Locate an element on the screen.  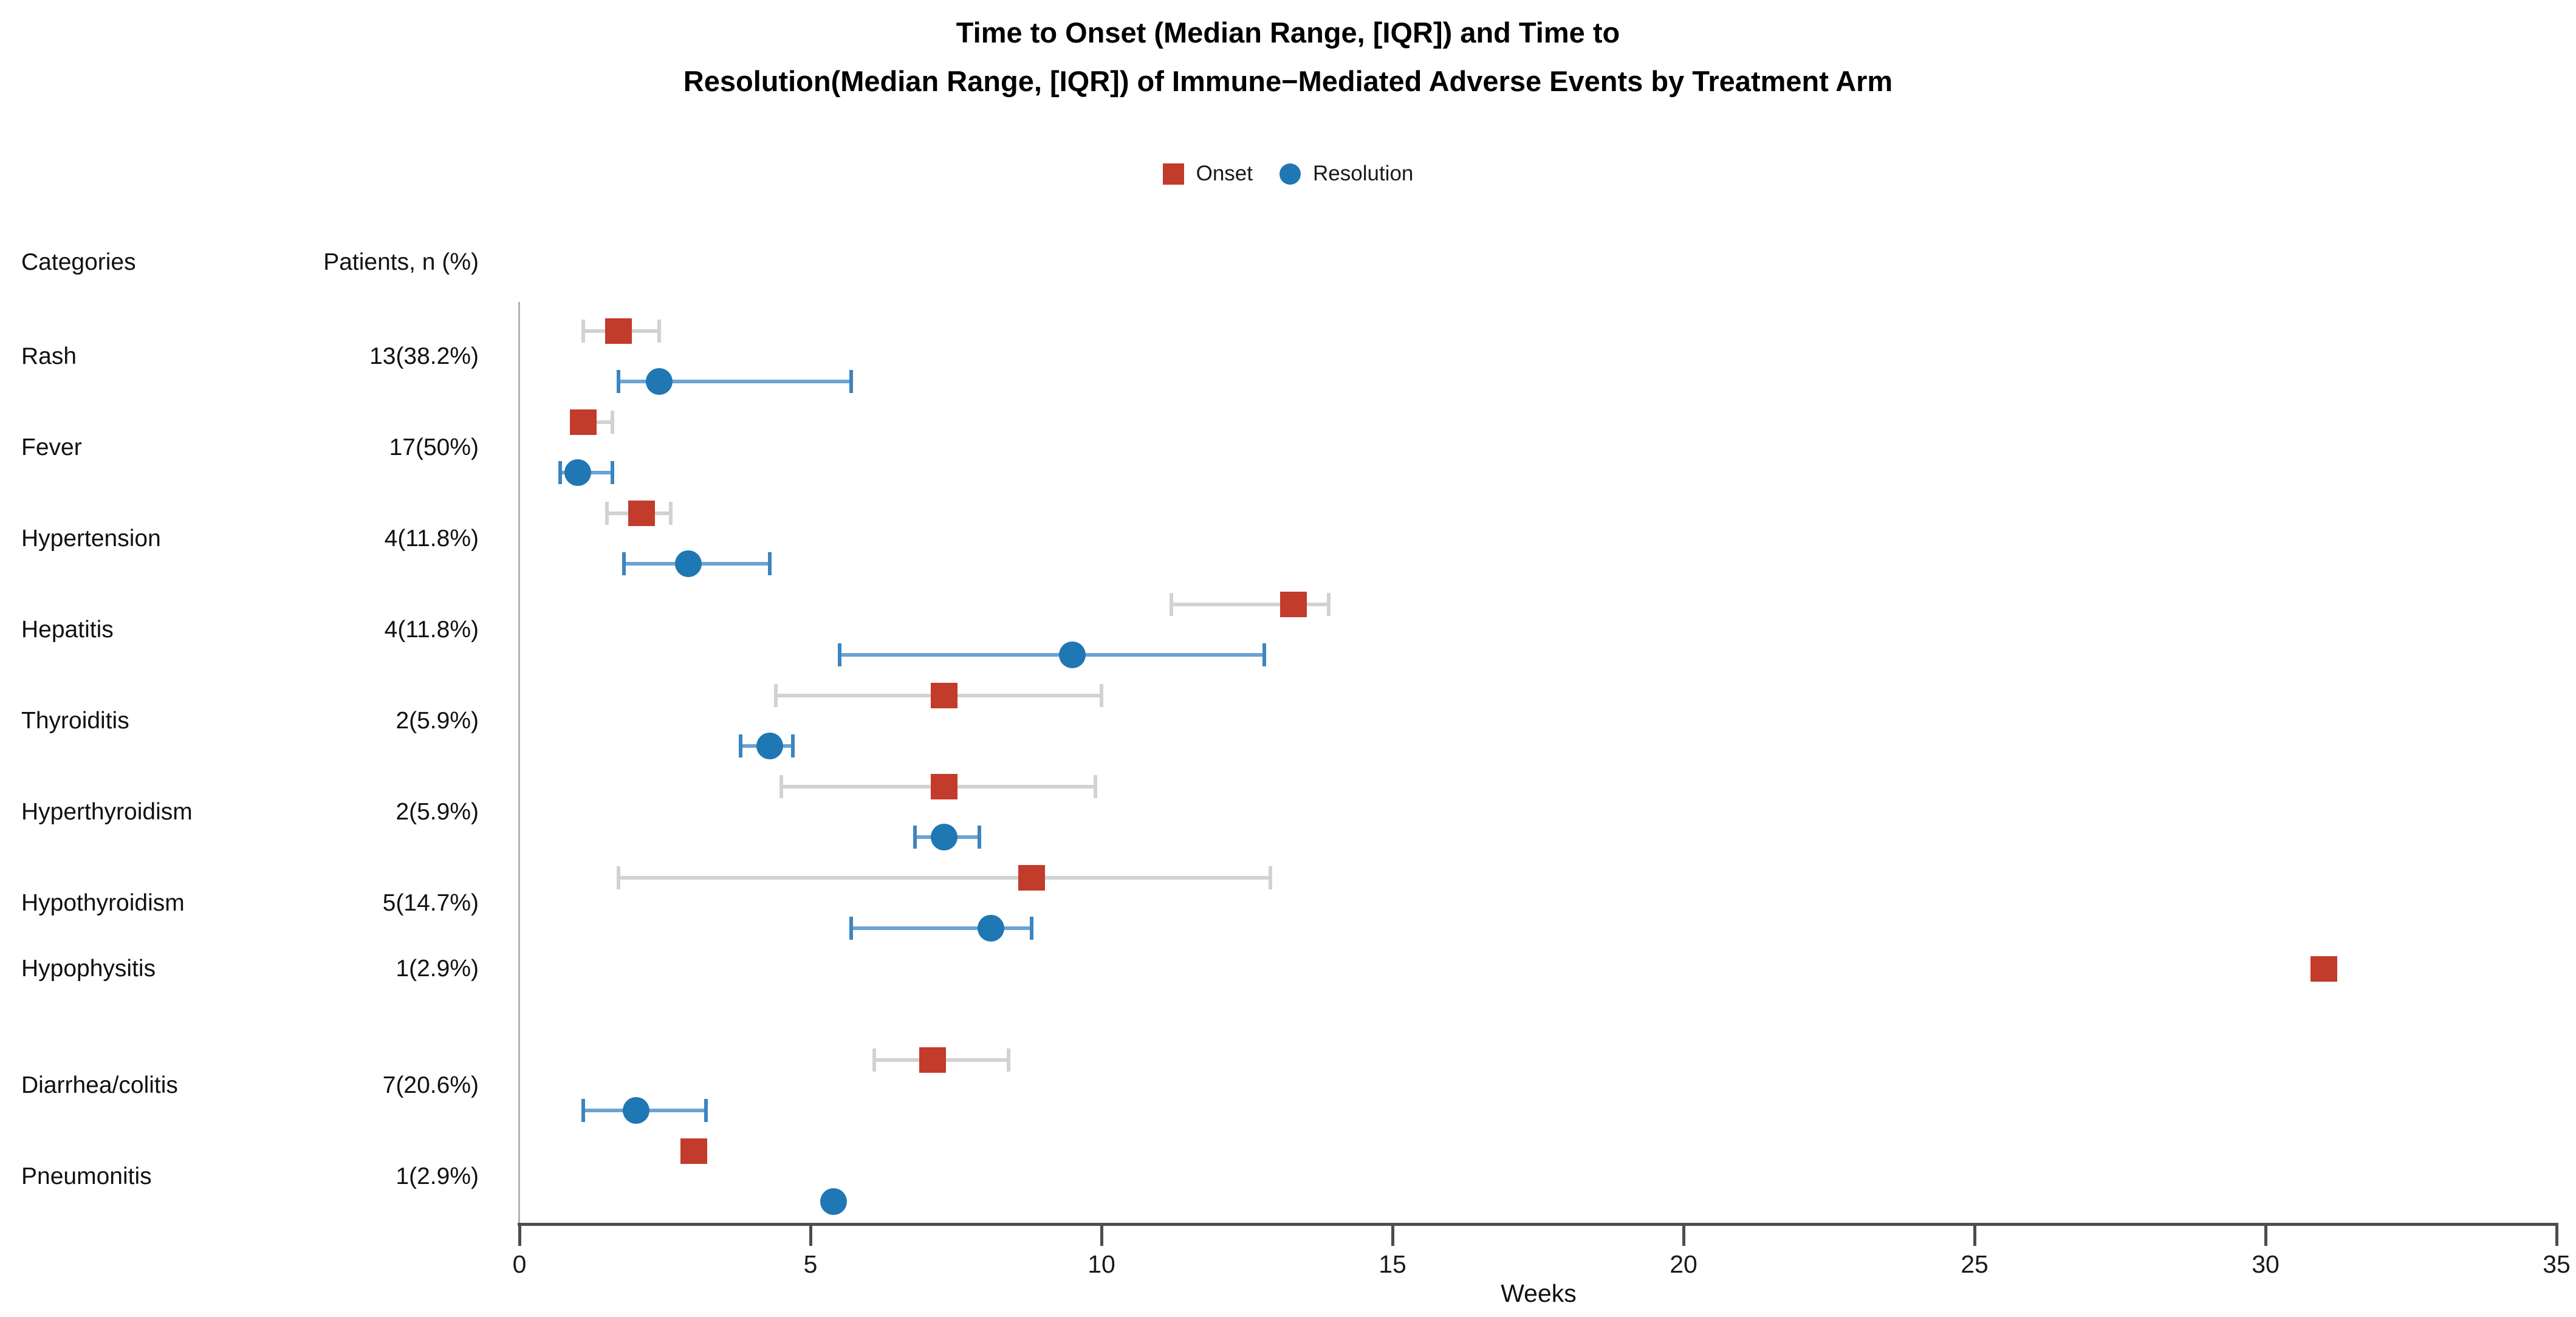
patients-column-header: Patients, n (%) is located at coordinates (401, 262).